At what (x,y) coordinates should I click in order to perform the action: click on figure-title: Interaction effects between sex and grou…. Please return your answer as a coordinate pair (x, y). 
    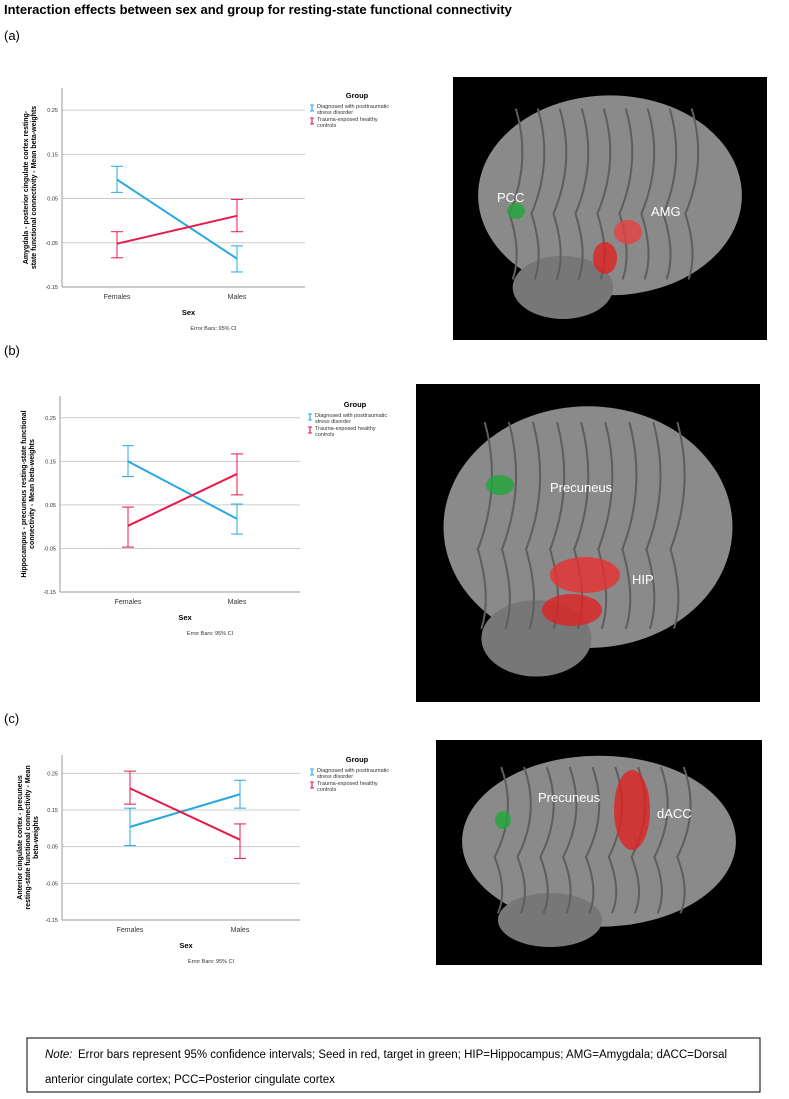
    Looking at the image, I should click on (258, 9).